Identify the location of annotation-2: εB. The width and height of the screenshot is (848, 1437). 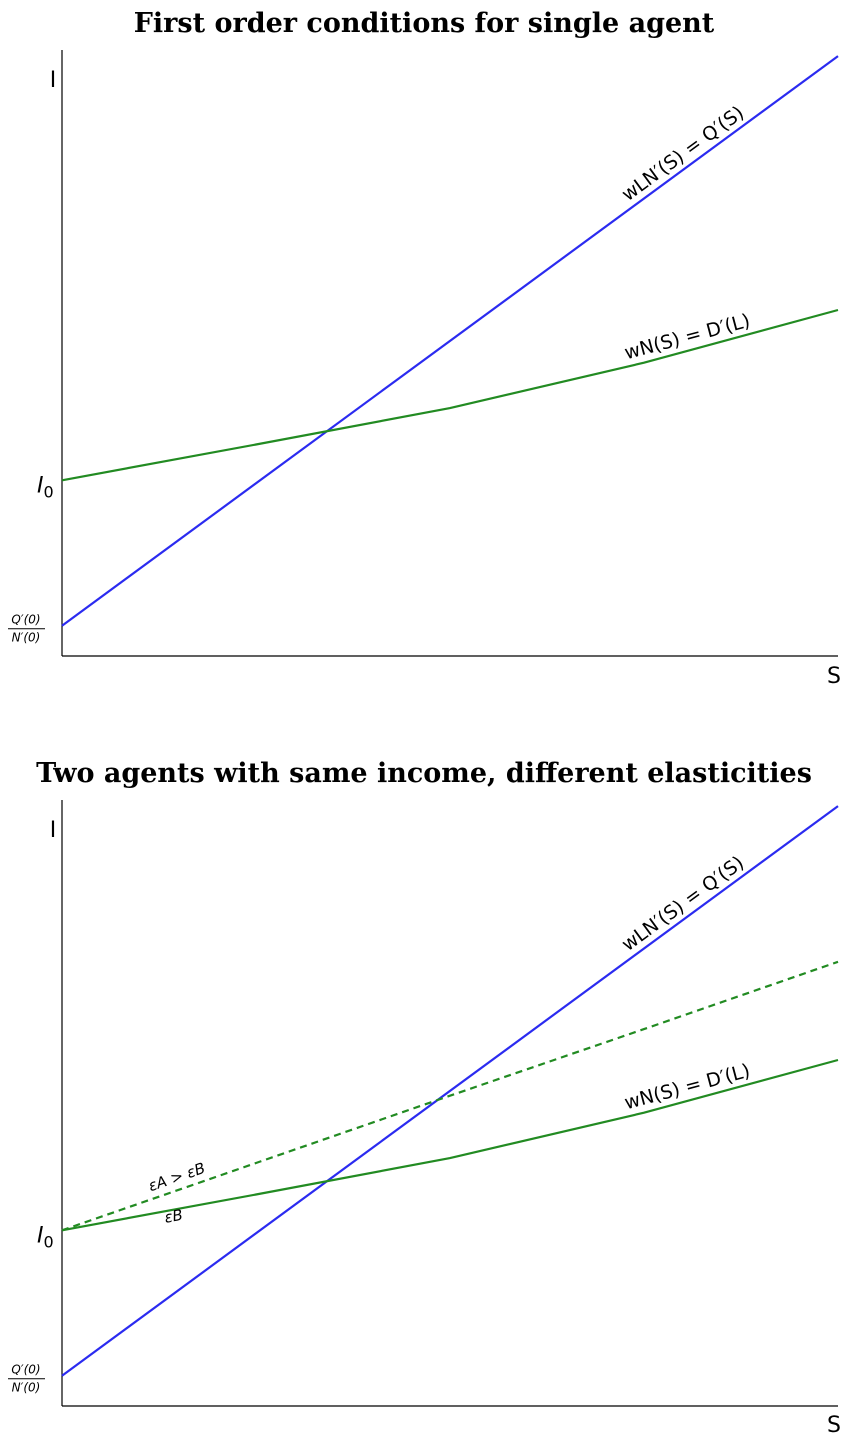
(173, 1216).